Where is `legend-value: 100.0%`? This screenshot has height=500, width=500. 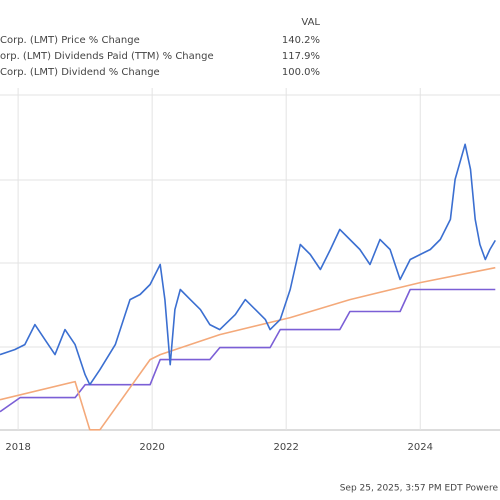
legend-value: 100.0% is located at coordinates (301, 72).